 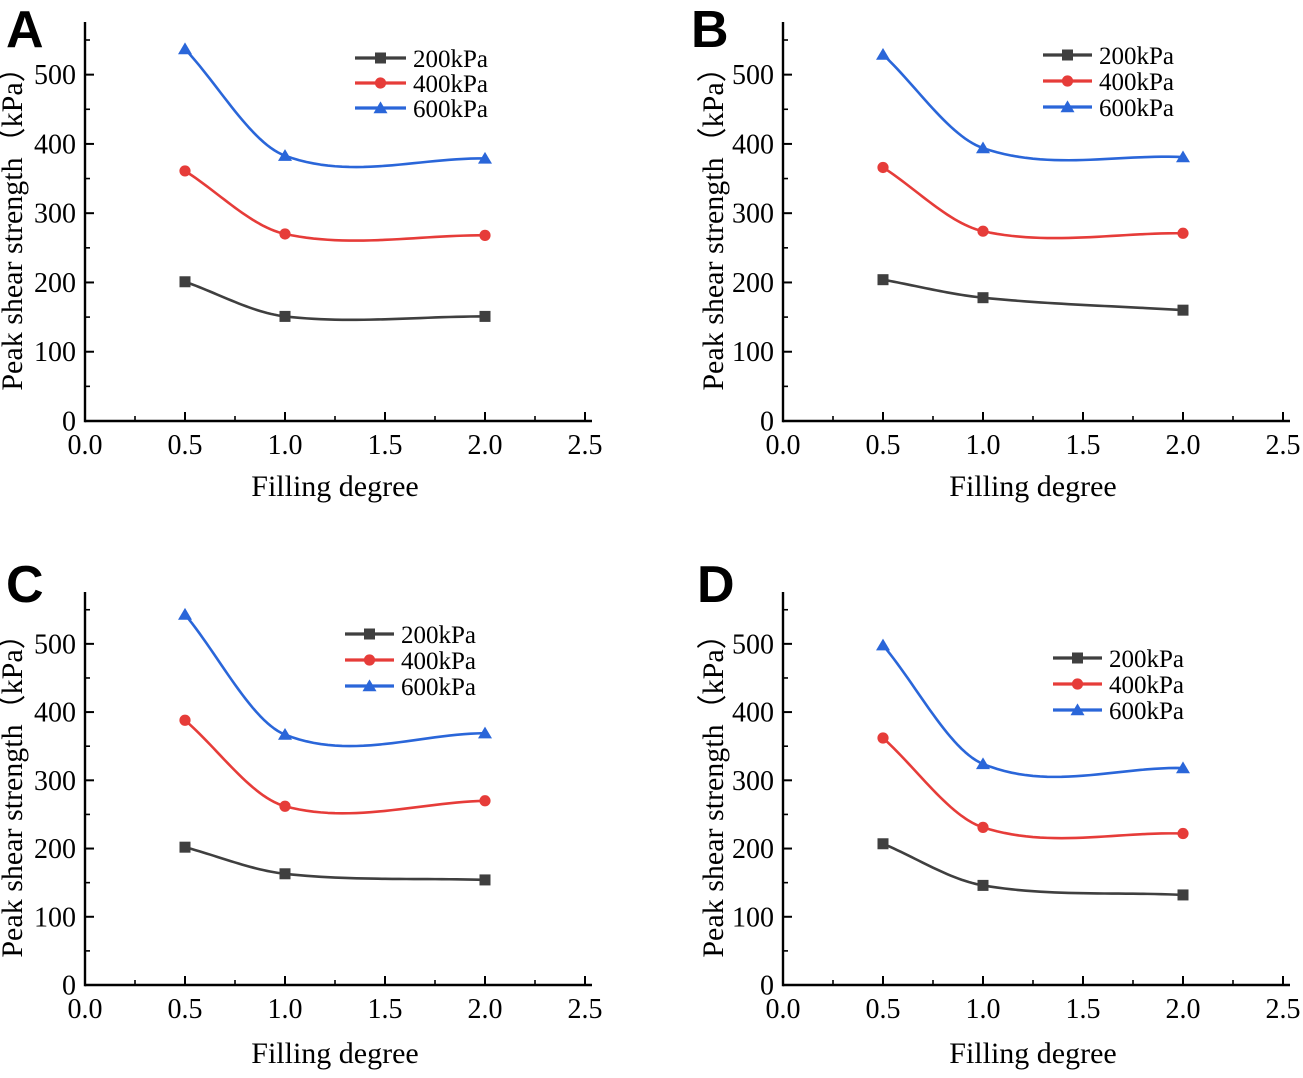 What do you see at coordinates (716, 585) in the screenshot?
I see `panel-label-D: D` at bounding box center [716, 585].